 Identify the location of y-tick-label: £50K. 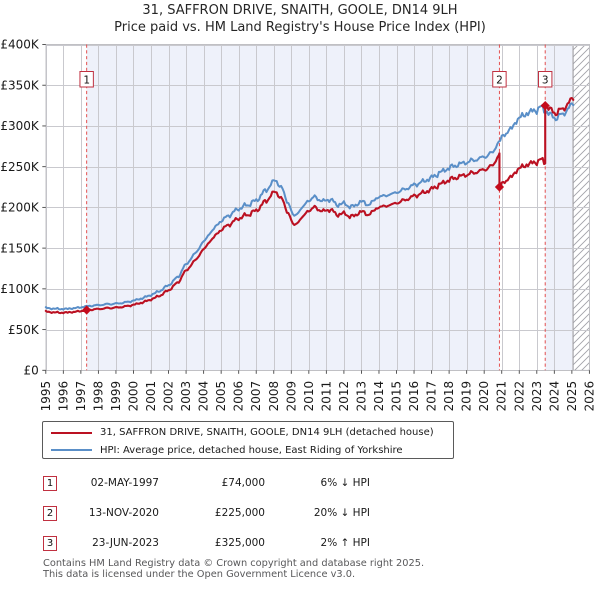
(24, 330).